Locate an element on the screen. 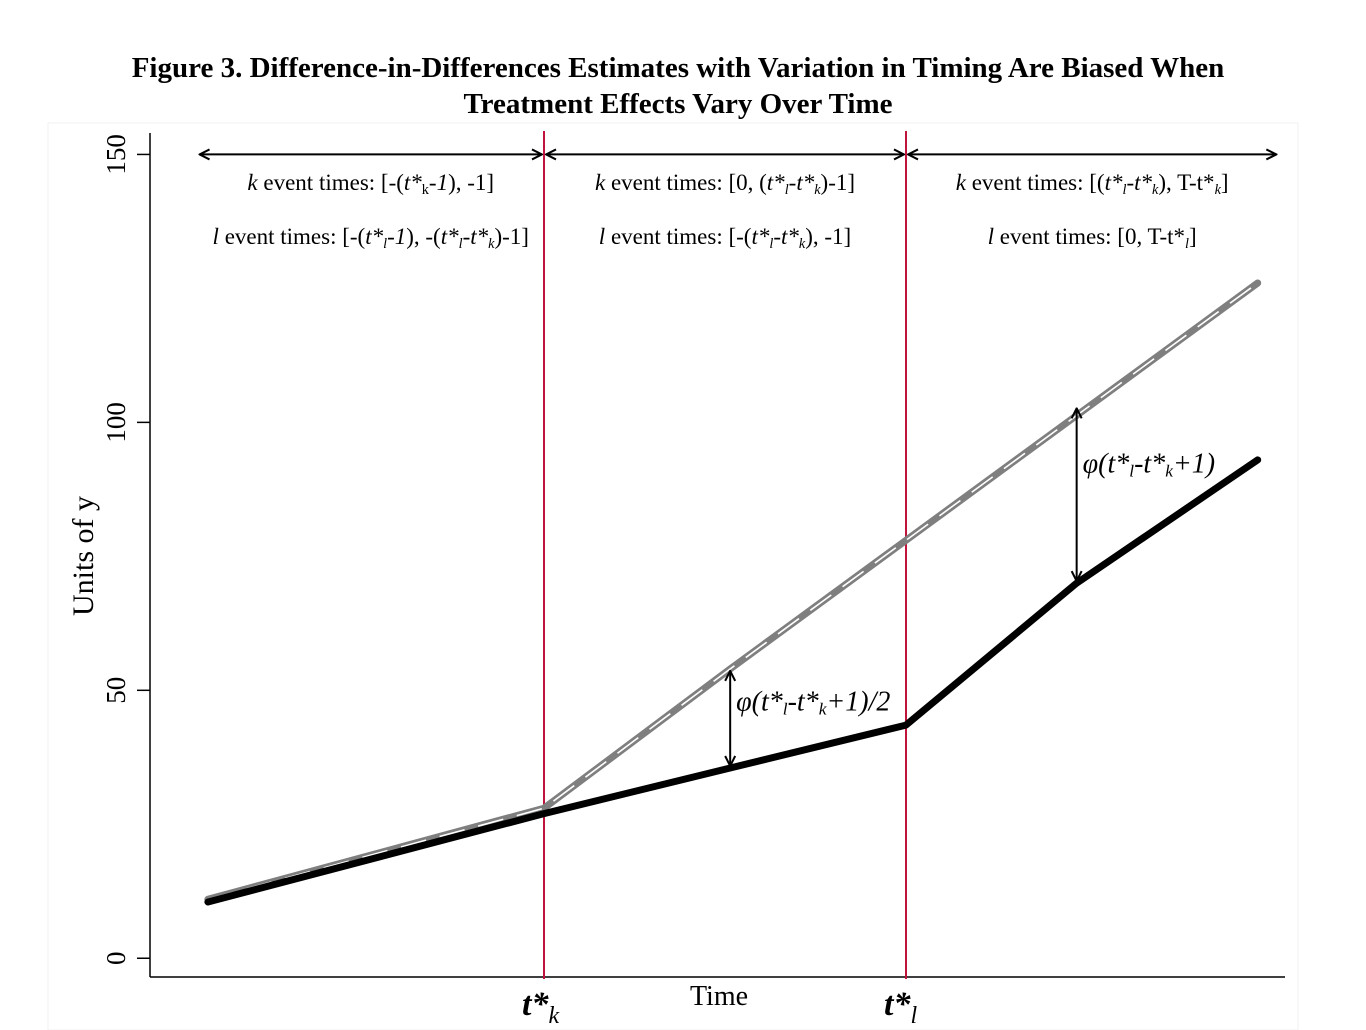  period-3-k-event-times: k event times: [(t*l-t*k), T-t*k] is located at coordinates (1092, 184).